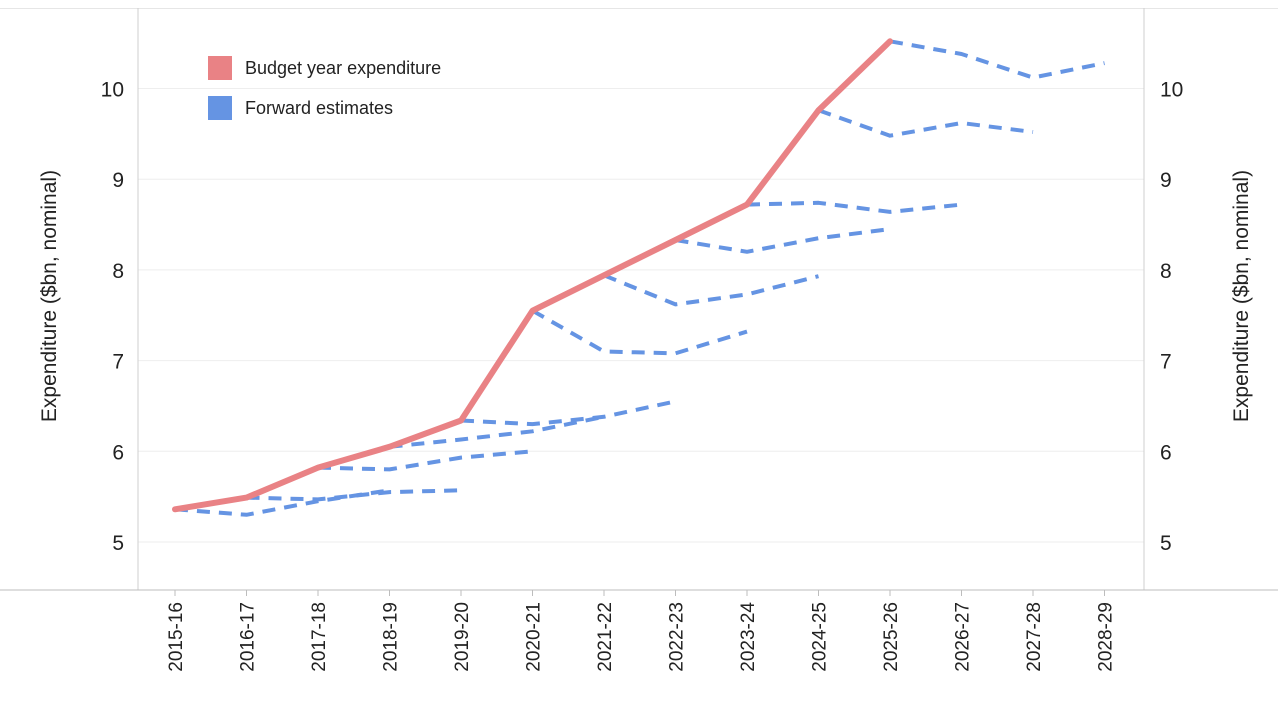 This screenshot has height=702, width=1278. Describe the element at coordinates (677, 637) in the screenshot. I see `x-tick-label: 2022-23` at that location.